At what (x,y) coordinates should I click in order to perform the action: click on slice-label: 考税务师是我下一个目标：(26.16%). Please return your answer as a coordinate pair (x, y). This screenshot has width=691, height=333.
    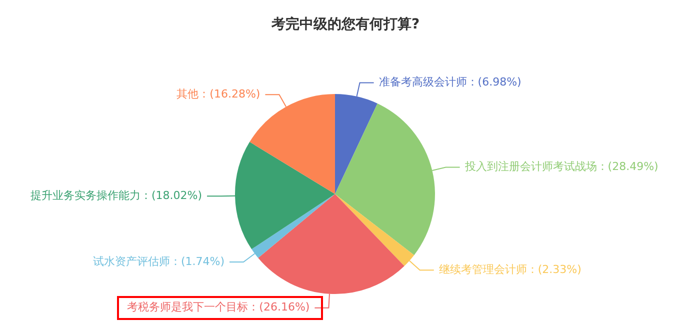
    Looking at the image, I should click on (218, 307).